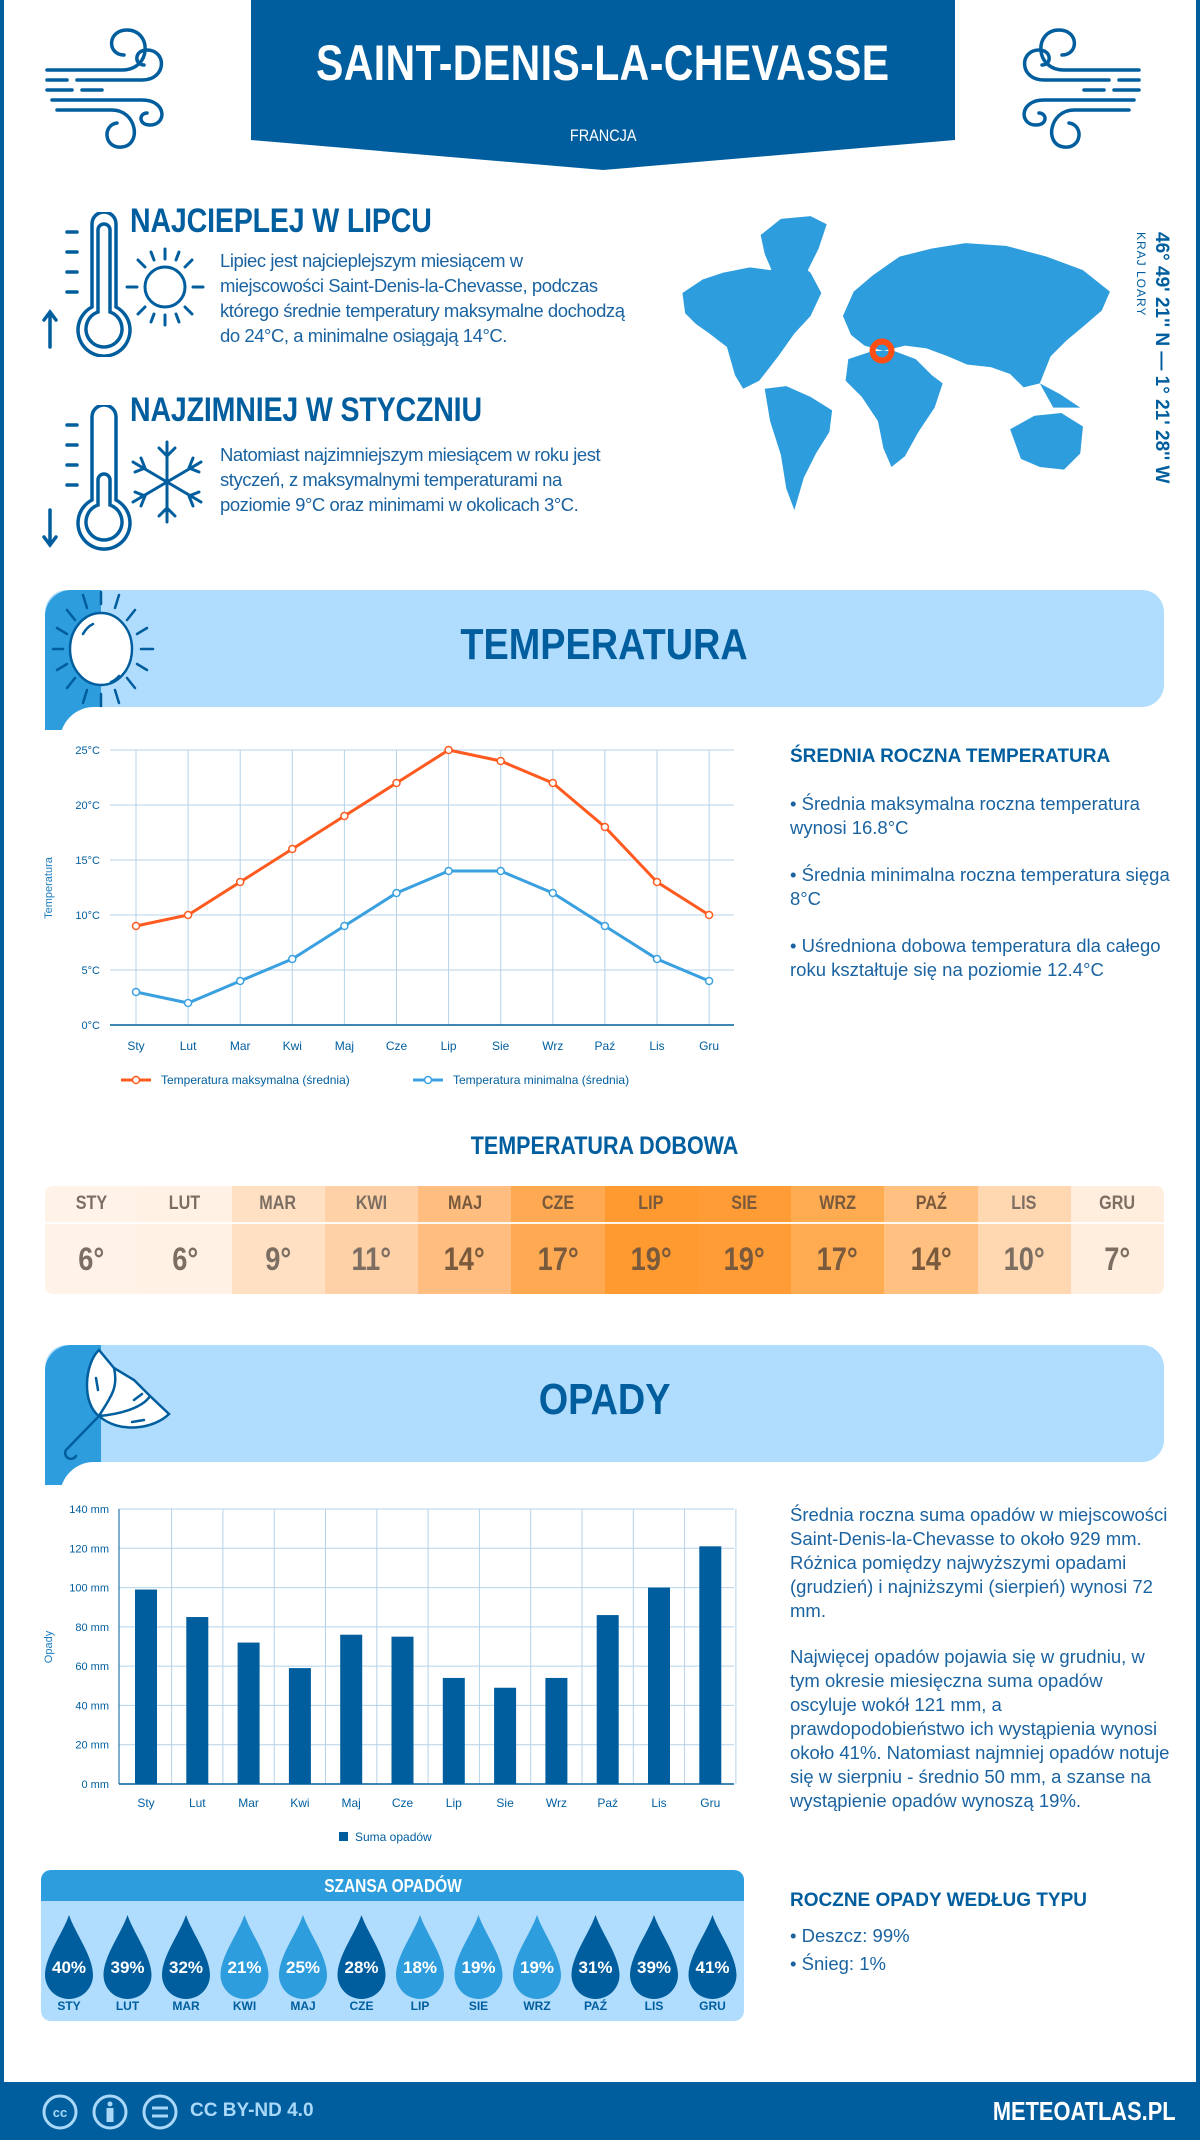  Describe the element at coordinates (558, 1240) in the screenshot. I see `daily-temp-cell: CZE 17°` at that location.